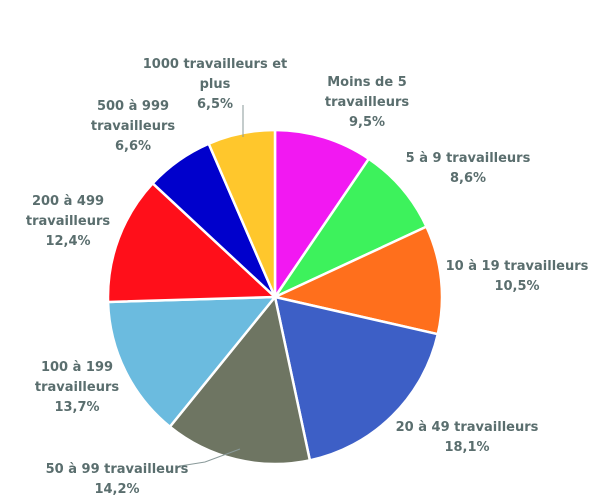  What do you see at coordinates (468, 158) in the screenshot?
I see `slice-name-line: 5 à 9 travailleurs` at bounding box center [468, 158].